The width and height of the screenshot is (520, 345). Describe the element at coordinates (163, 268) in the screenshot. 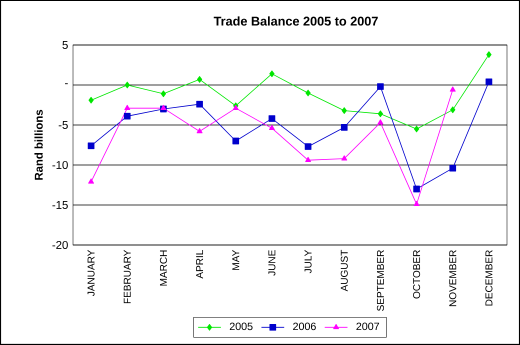

I see `x-tick-label: MARCH` at that location.